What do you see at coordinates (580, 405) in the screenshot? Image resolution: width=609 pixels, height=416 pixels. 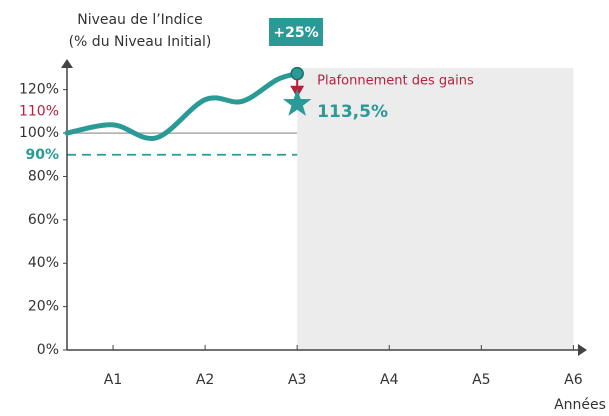 I see `x-axis-label: Années` at bounding box center [580, 405].